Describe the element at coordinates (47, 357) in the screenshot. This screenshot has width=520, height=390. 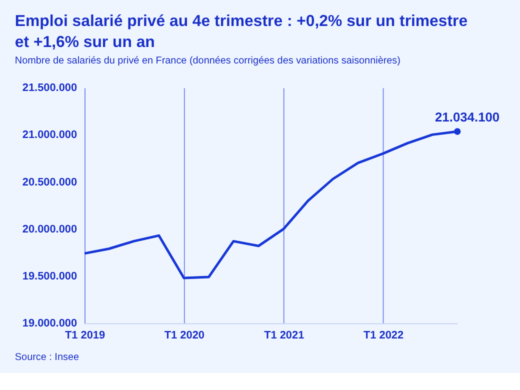
I see `source-note: Source : Insee` at that location.